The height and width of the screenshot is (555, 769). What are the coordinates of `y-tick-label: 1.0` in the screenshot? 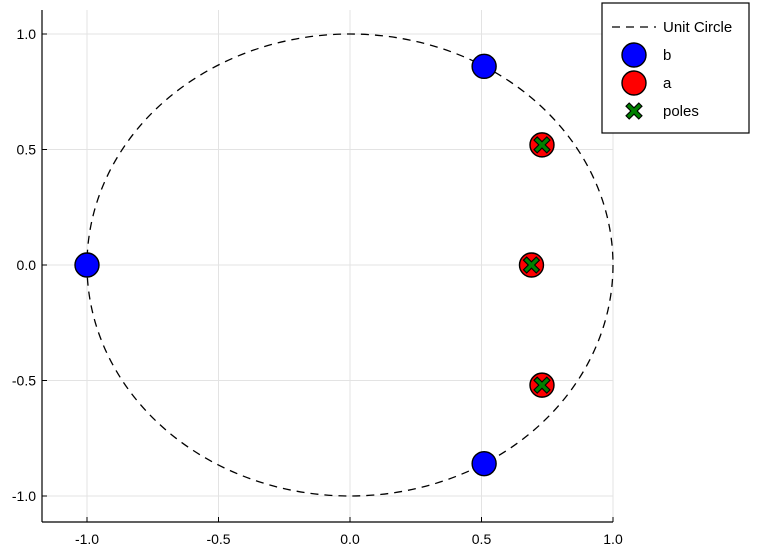 It's located at (27, 34).